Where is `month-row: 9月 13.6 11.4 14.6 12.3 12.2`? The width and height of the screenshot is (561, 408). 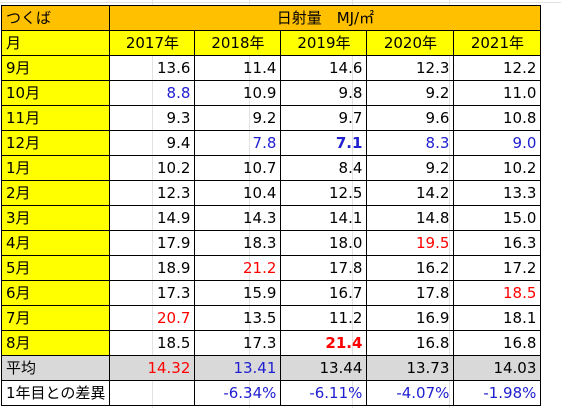
month-row: 9月 13.6 11.4 14.6 12.3 12.2 is located at coordinates (271, 68).